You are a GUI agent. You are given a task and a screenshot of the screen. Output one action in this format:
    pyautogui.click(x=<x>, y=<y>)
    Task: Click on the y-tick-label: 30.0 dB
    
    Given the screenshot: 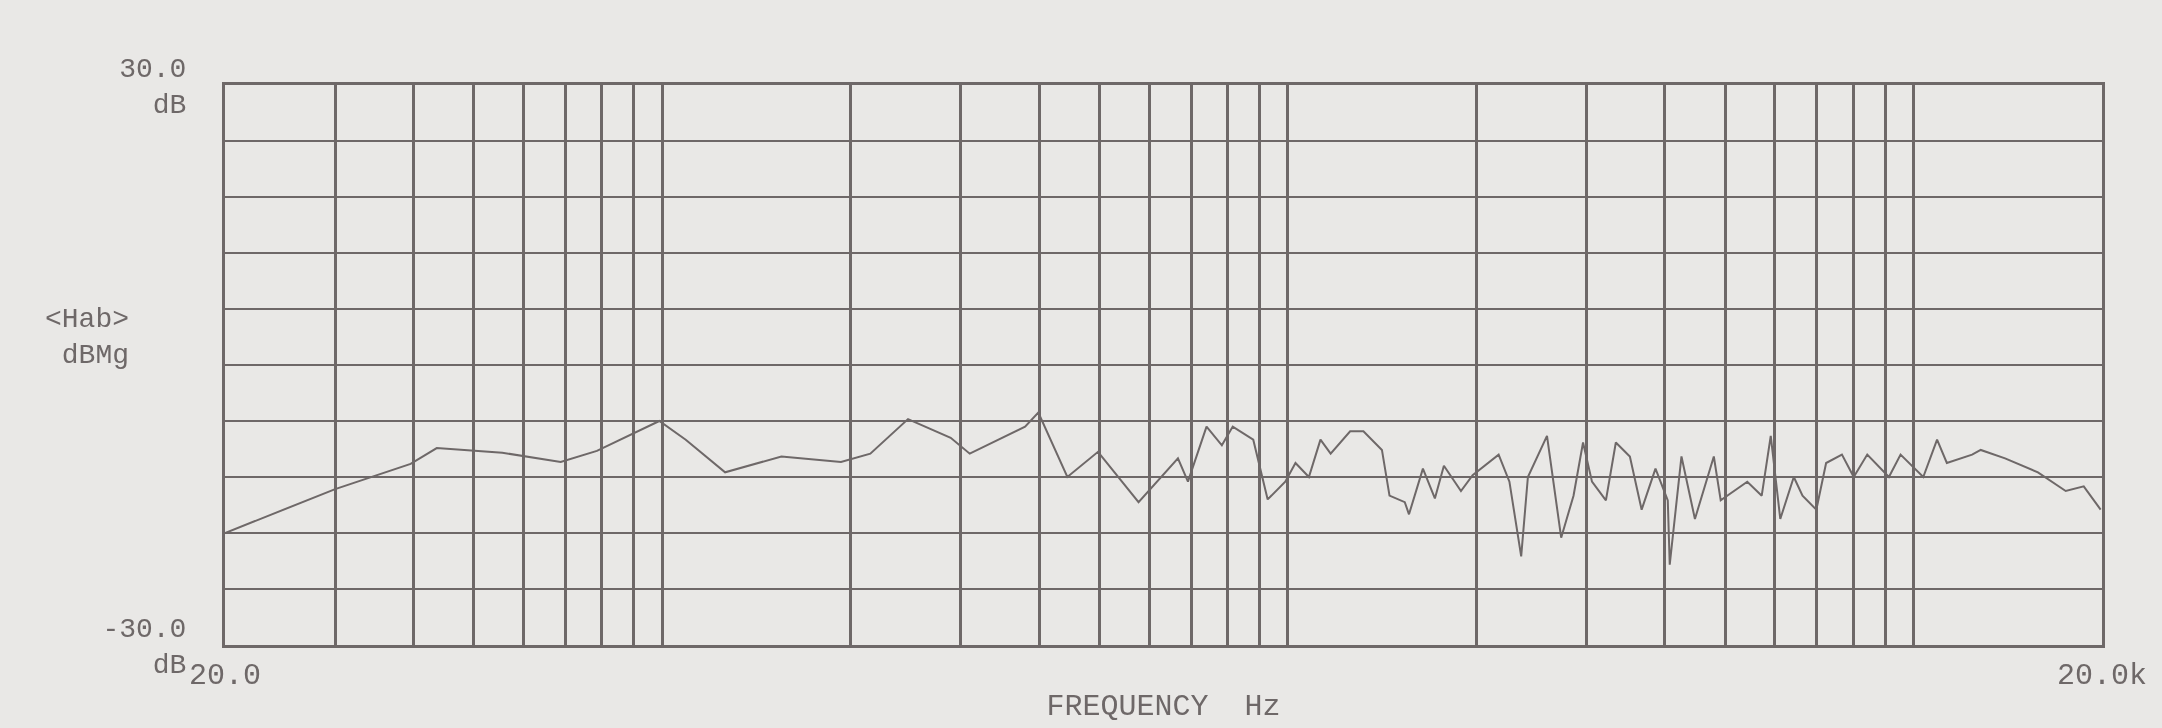 What is the action you would take?
    pyautogui.click(x=153, y=87)
    